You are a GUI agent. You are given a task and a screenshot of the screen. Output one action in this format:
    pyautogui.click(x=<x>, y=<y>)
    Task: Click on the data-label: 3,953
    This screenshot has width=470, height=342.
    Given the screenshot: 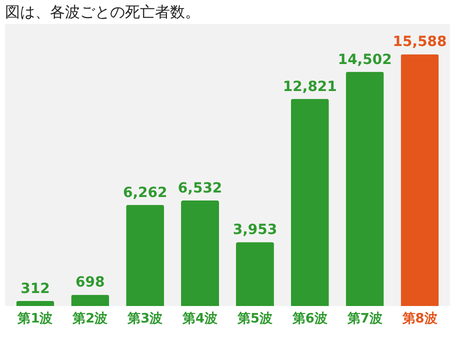 What is the action you would take?
    pyautogui.click(x=255, y=230)
    